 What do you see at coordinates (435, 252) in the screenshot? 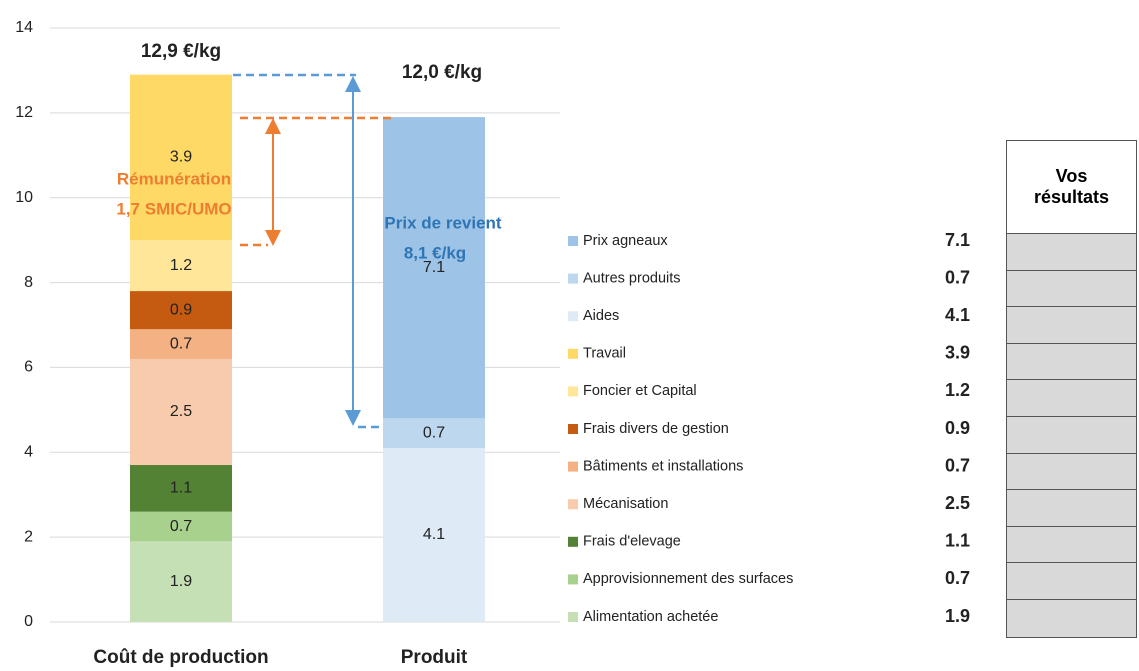
I see `annotation: 8,1 €/kg` at bounding box center [435, 252].